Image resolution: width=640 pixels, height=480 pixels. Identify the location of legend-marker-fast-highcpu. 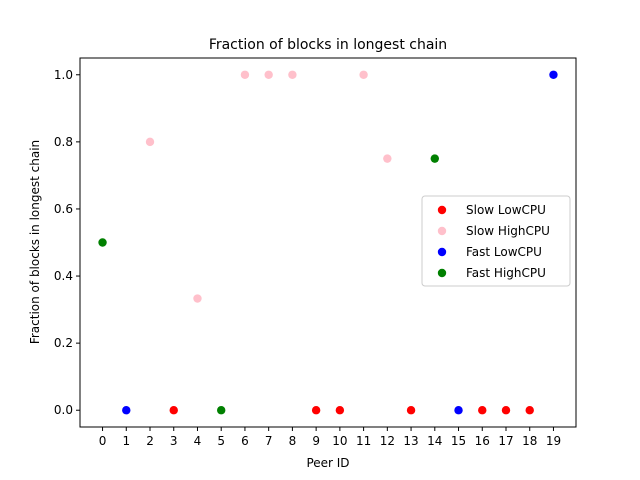
(442, 273).